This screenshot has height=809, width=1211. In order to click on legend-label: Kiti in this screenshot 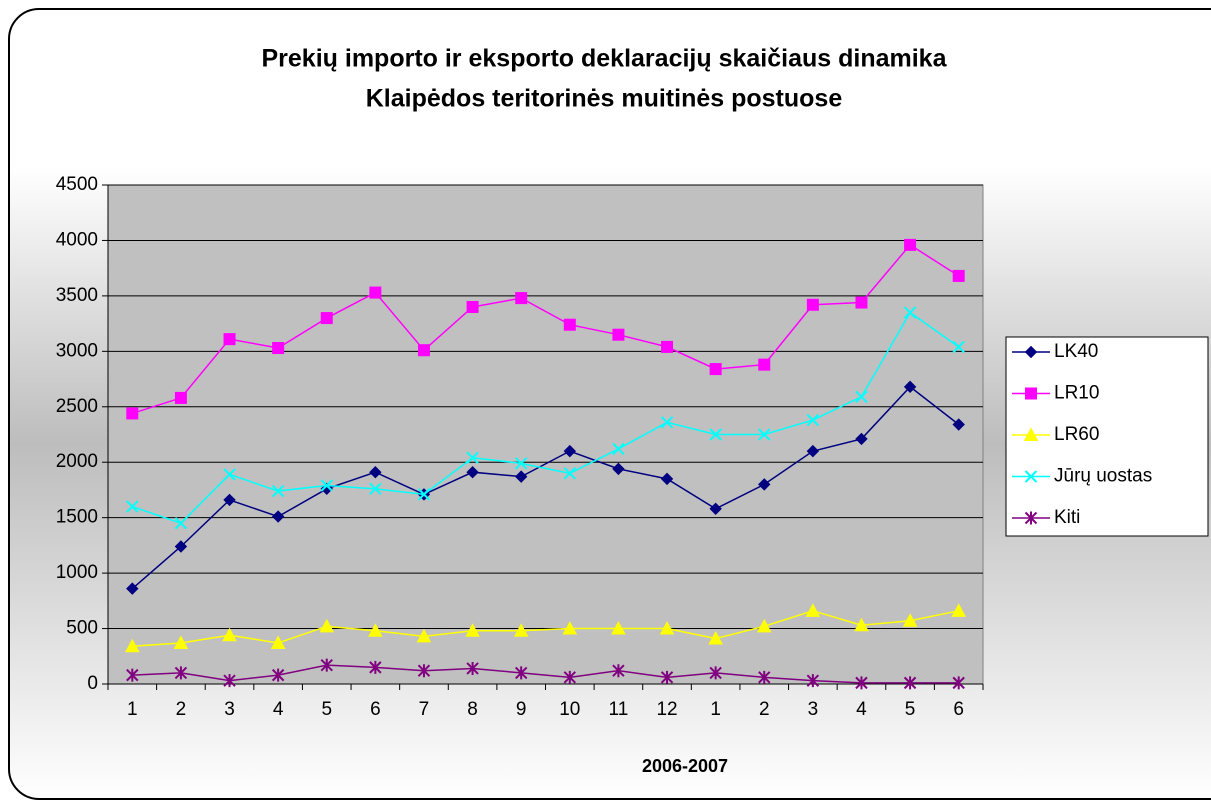, I will do `click(1067, 517)`.